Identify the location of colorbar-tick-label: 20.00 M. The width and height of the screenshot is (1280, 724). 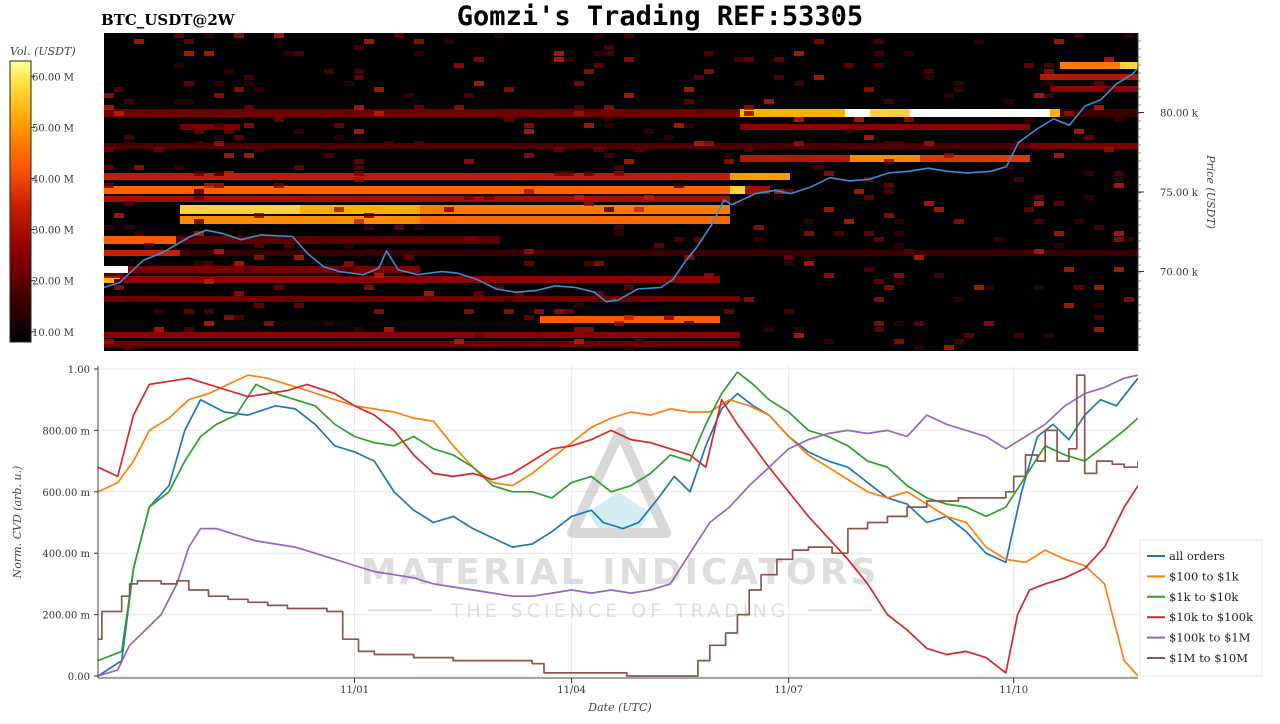
(53, 282).